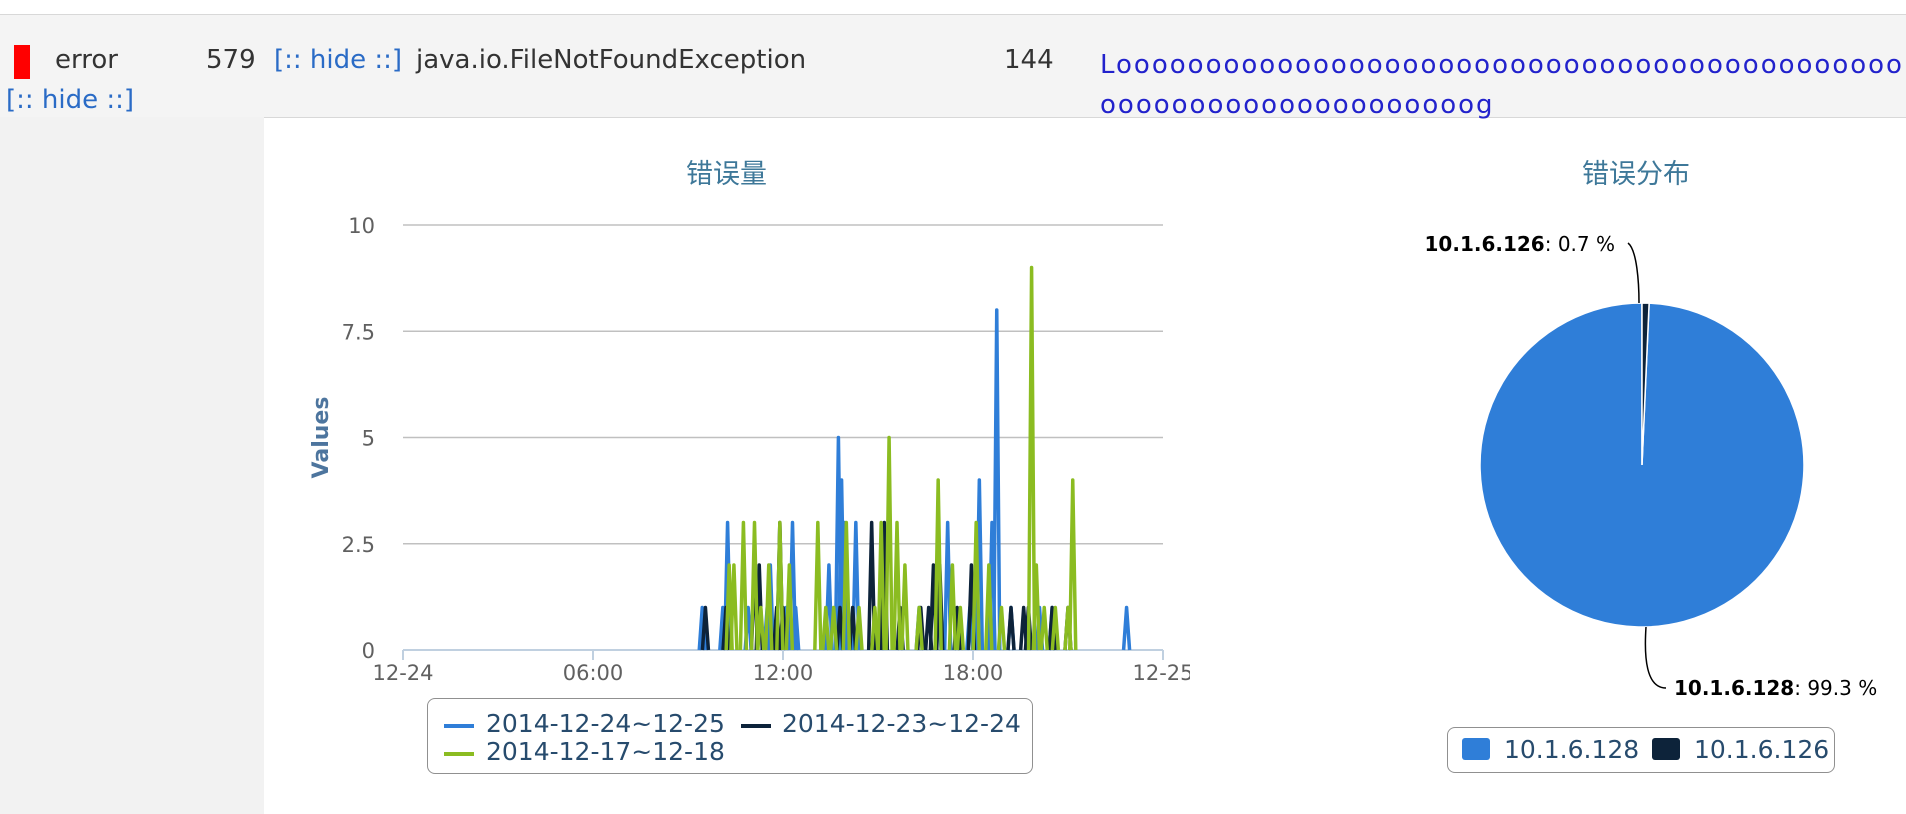  I want to click on line-chart-title: 错误量, so click(726, 174).